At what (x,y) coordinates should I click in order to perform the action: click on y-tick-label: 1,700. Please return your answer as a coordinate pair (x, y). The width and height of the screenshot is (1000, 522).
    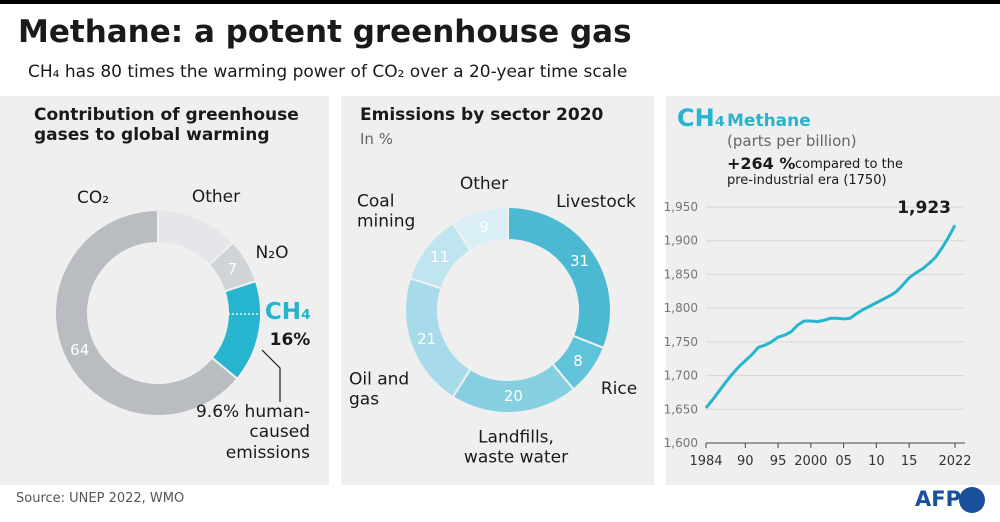
    Looking at the image, I should click on (681, 376).